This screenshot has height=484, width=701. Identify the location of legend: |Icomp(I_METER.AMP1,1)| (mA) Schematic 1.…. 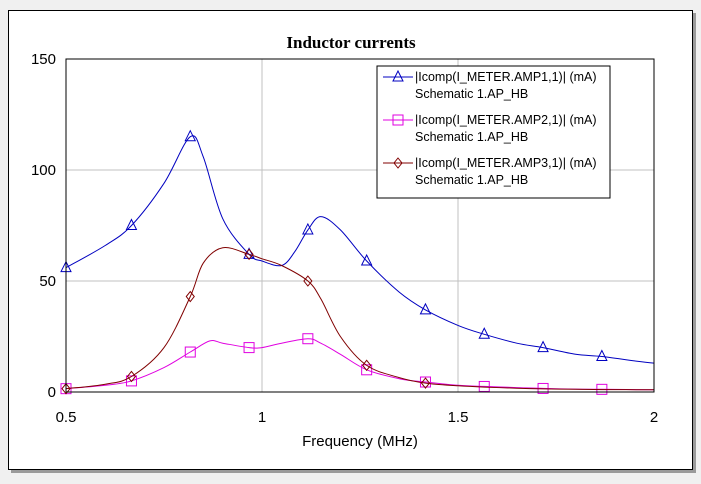
(493, 132).